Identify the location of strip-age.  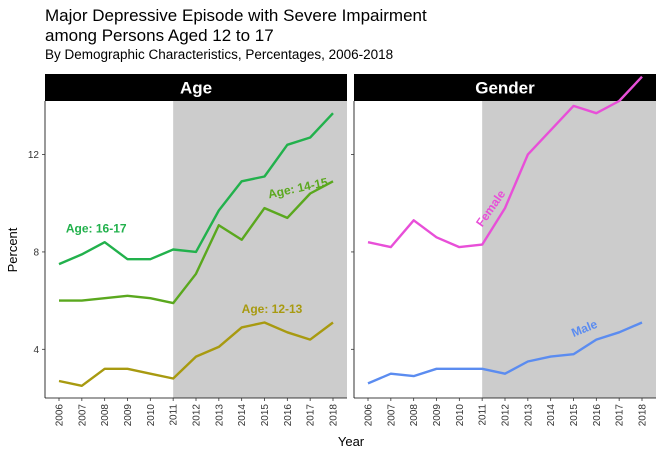
(196, 87).